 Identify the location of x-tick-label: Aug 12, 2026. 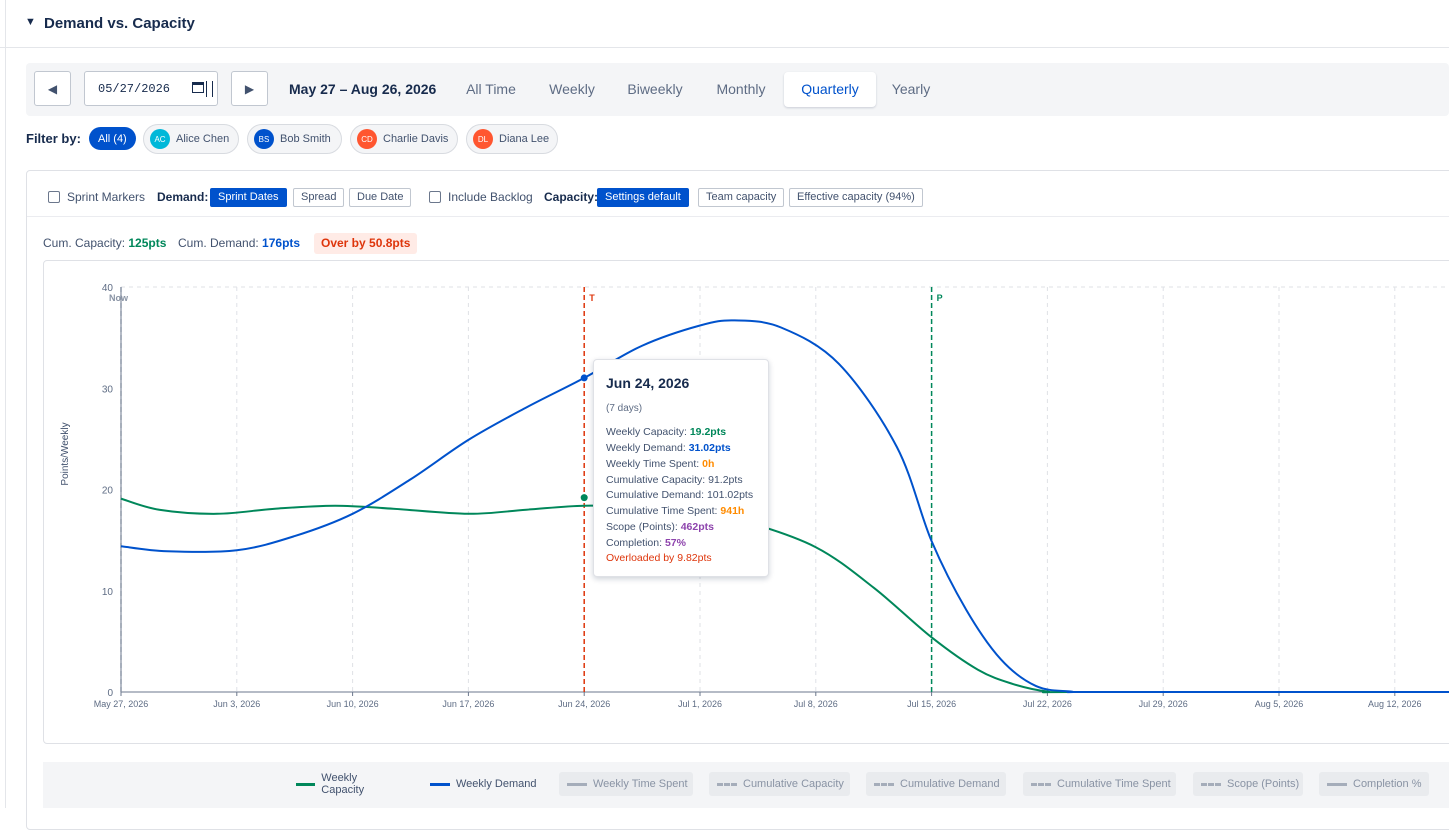
(1395, 704).